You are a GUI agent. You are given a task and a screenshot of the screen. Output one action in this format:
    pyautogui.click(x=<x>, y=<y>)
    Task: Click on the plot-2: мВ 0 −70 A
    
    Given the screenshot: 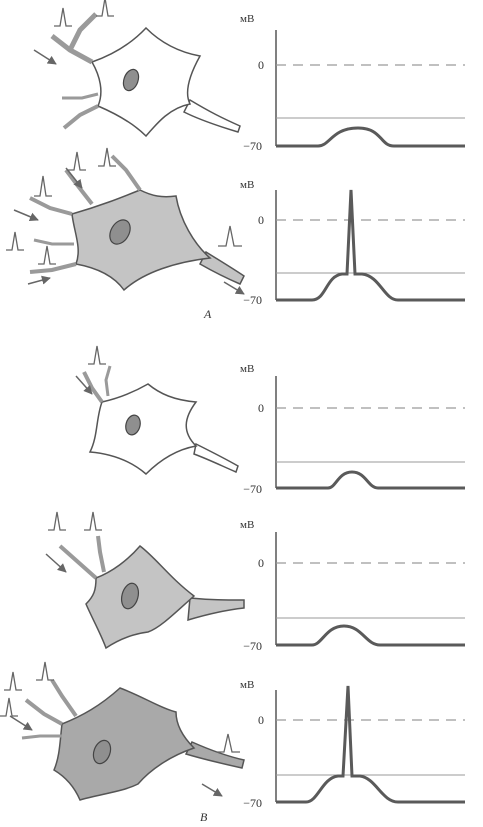 What is the action you would take?
    pyautogui.click(x=334, y=250)
    